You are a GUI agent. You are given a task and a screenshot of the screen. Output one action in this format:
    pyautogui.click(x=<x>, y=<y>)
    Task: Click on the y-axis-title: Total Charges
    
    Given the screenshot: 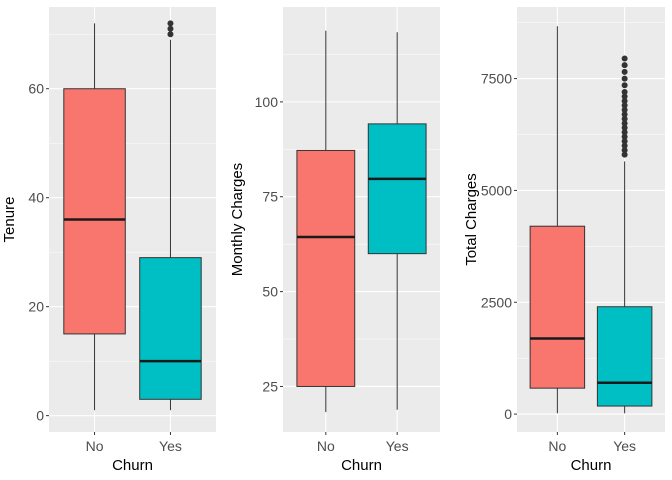 What is the action you would take?
    pyautogui.click(x=471, y=219)
    